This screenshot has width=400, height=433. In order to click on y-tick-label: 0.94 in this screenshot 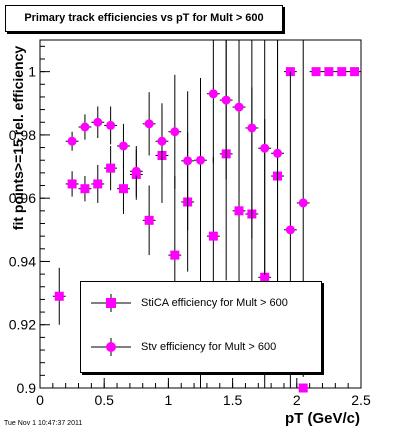, I will do `click(22, 261)`.